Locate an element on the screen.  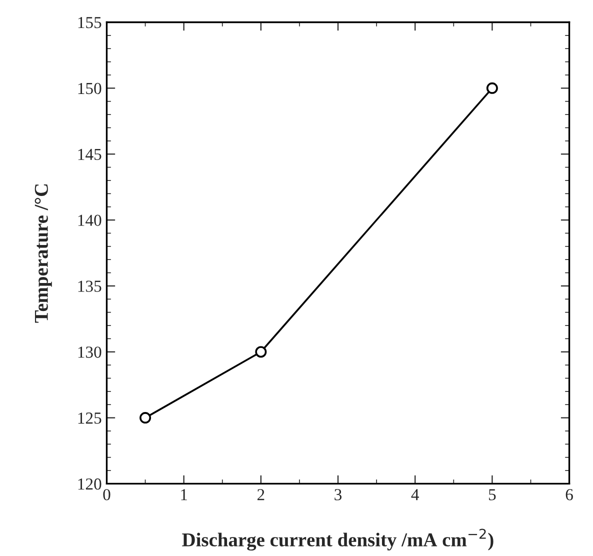
x-tick-label: 1 is located at coordinates (184, 494).